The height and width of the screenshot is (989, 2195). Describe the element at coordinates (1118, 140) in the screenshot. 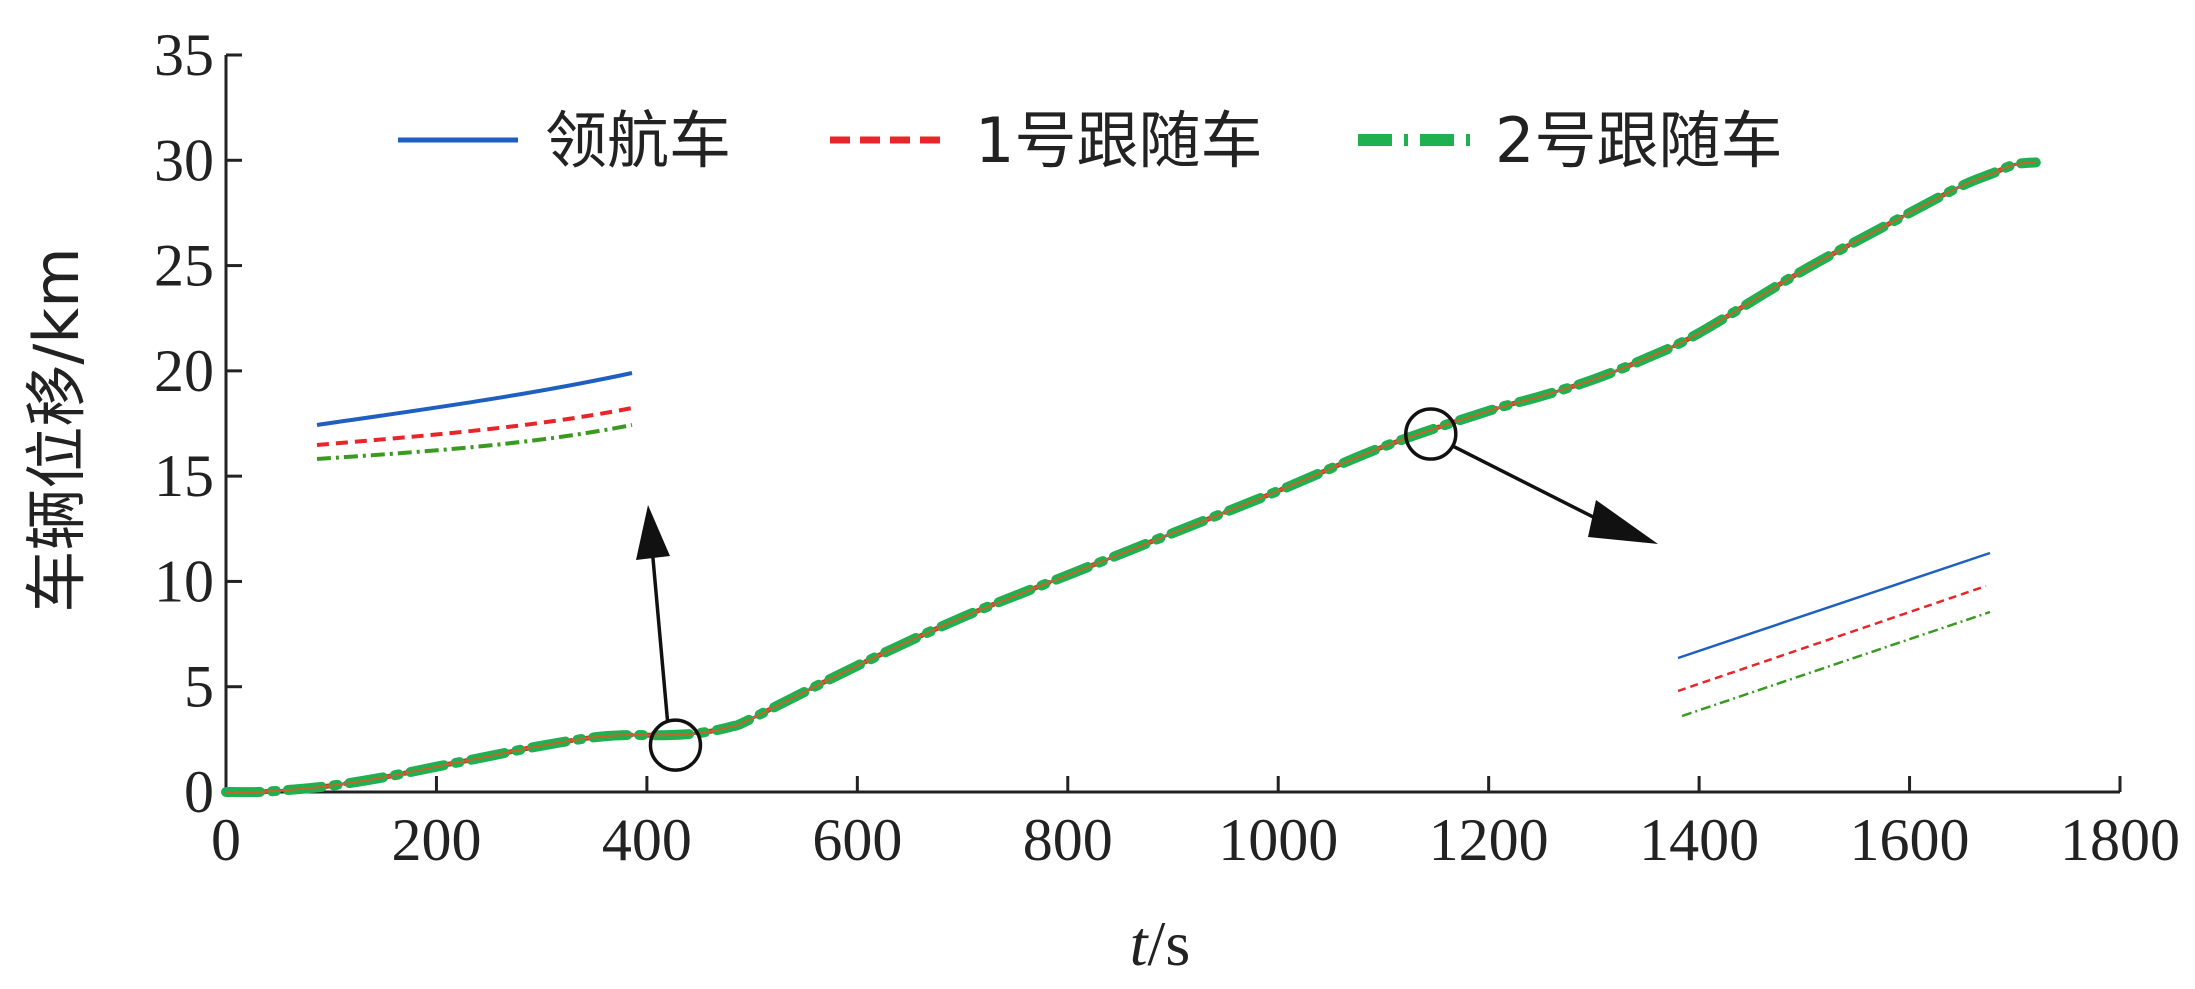

I see `legend-label: 1号跟随车` at that location.